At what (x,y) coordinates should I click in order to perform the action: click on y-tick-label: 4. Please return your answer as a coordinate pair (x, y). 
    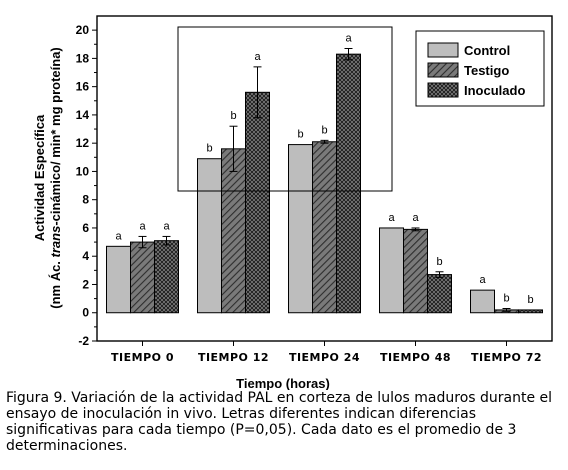
    Looking at the image, I should click on (85, 256).